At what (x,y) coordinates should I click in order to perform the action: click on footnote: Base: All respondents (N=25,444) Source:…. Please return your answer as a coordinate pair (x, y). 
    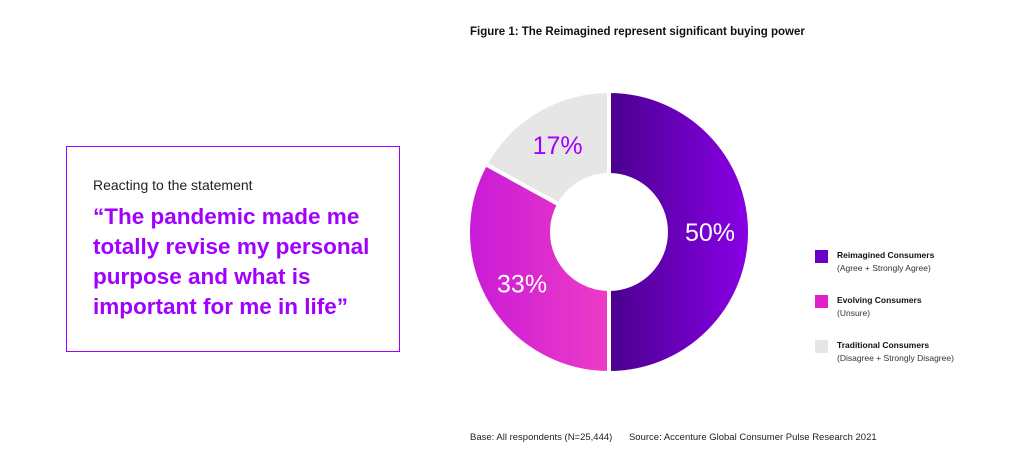
    Looking at the image, I should click on (673, 437).